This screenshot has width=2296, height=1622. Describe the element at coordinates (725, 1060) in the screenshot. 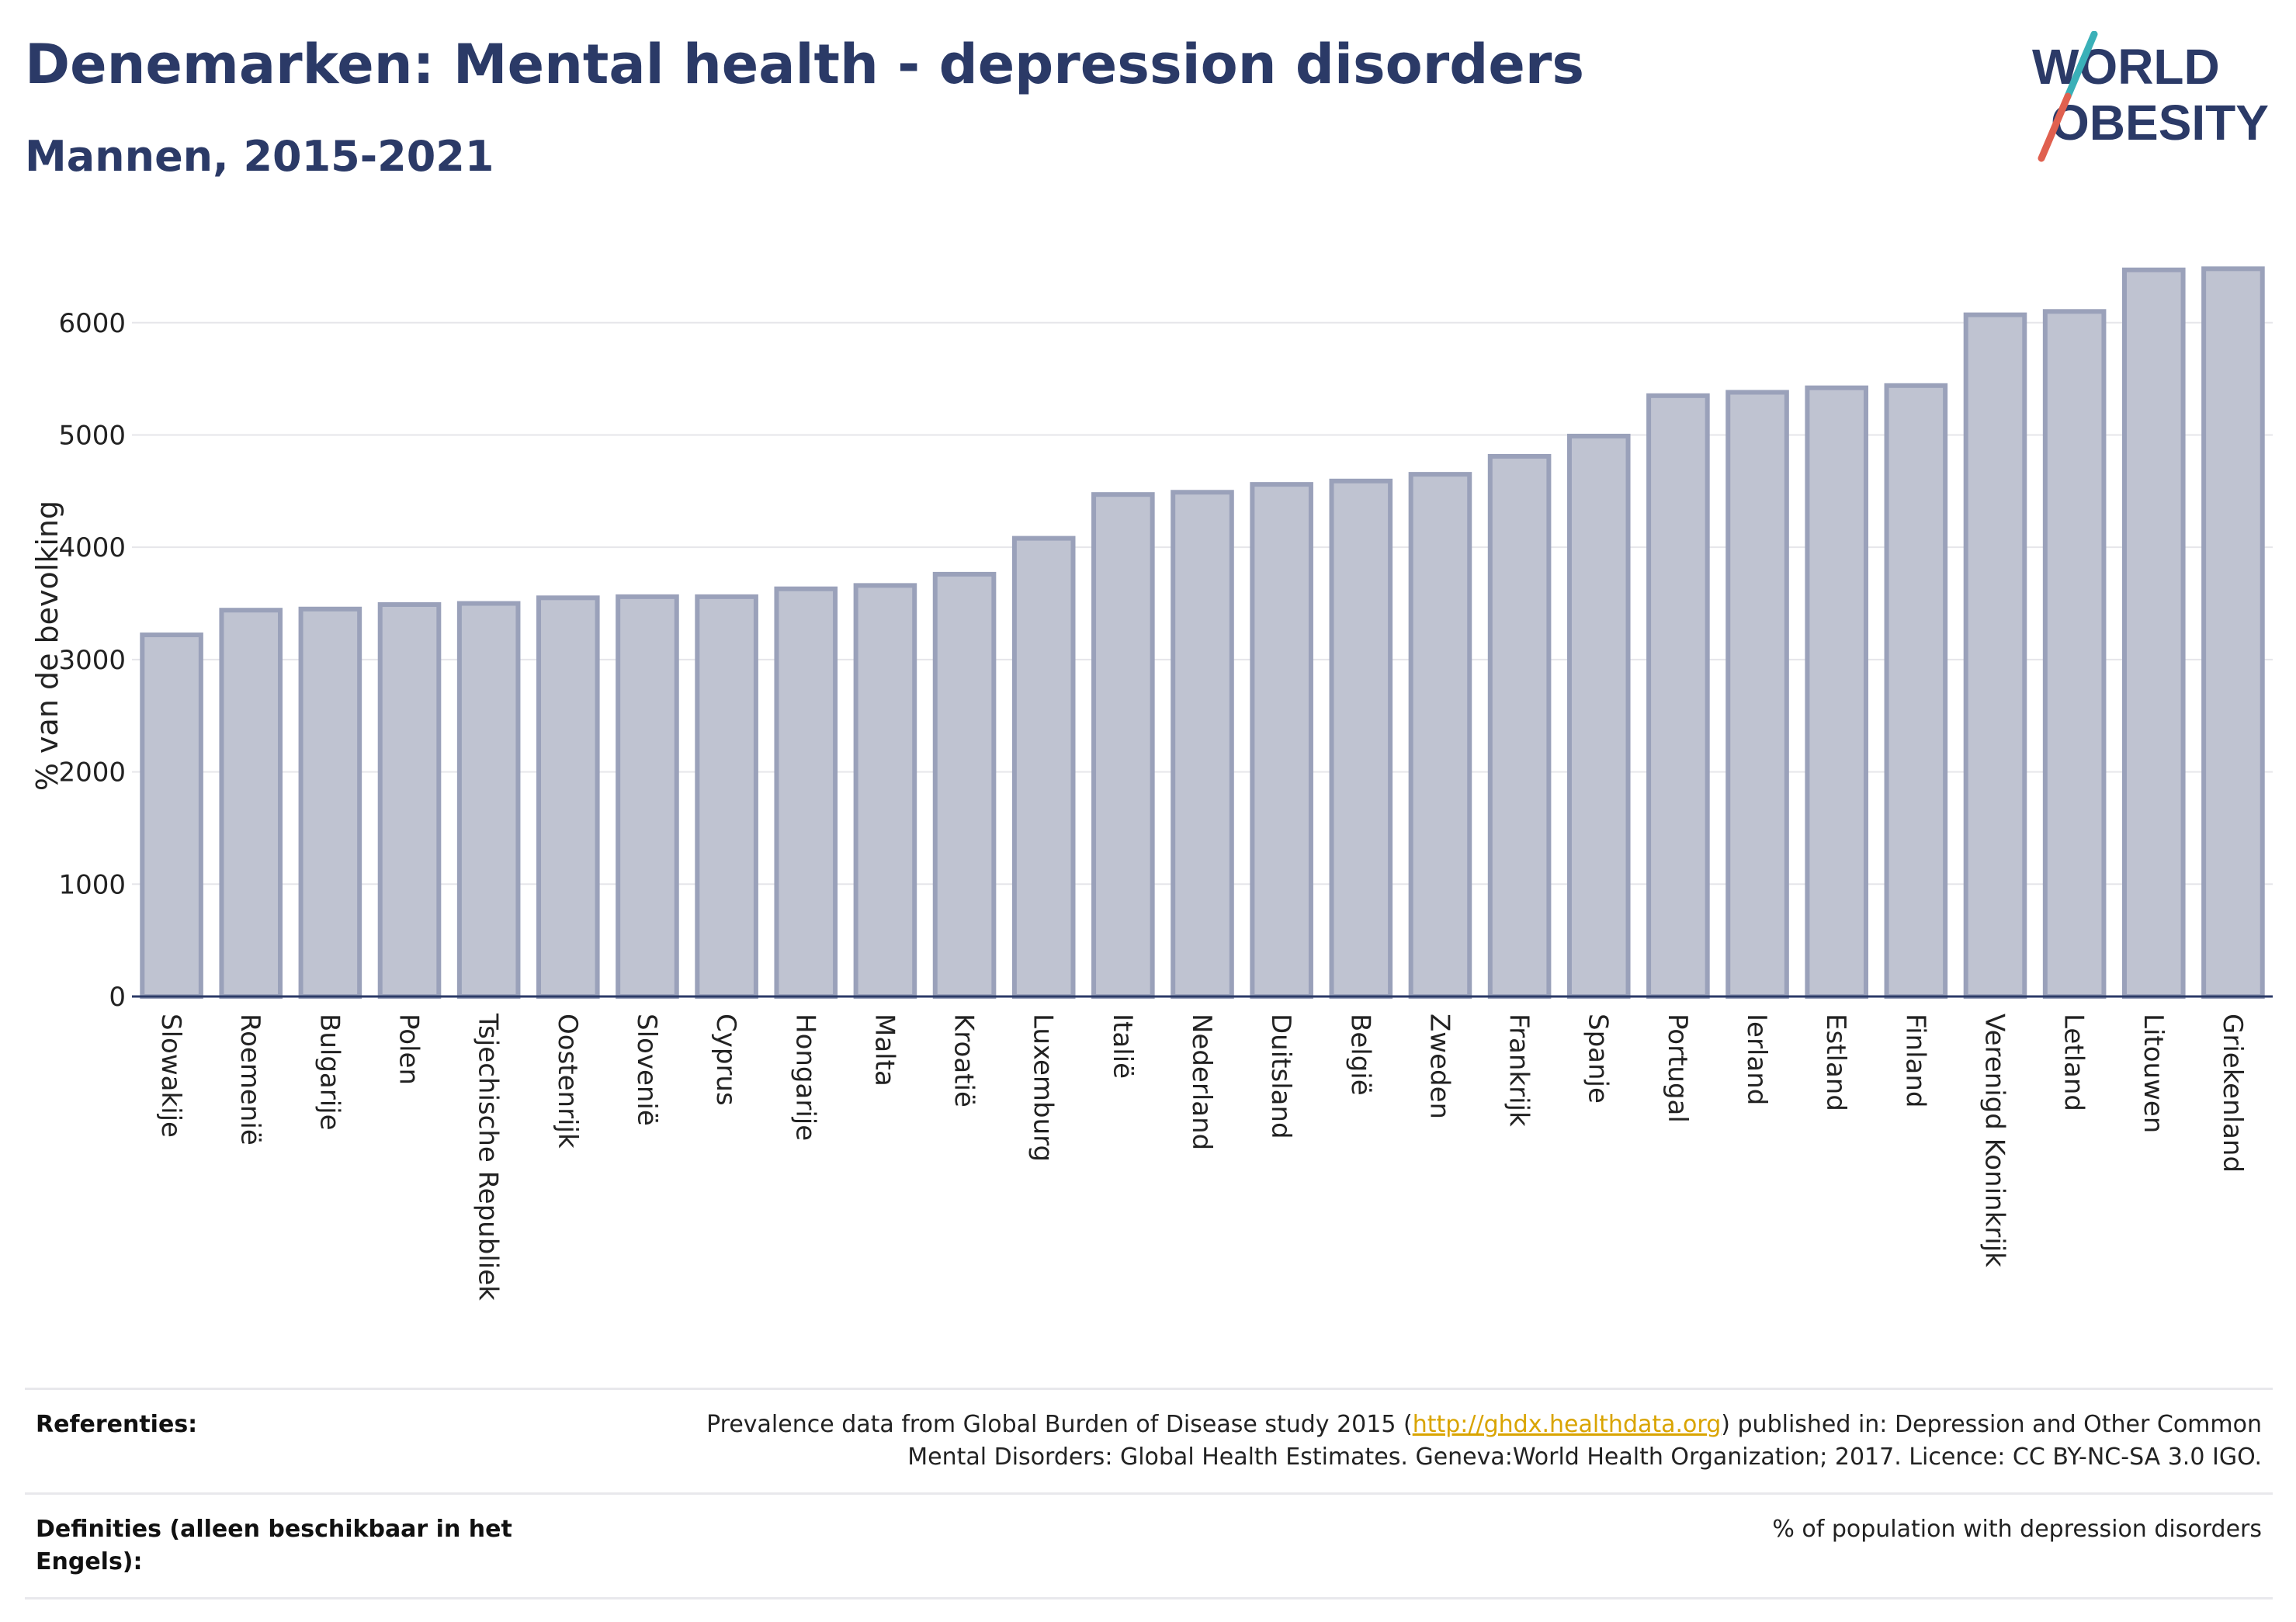

I see `x-category-label: Cyprus` at that location.